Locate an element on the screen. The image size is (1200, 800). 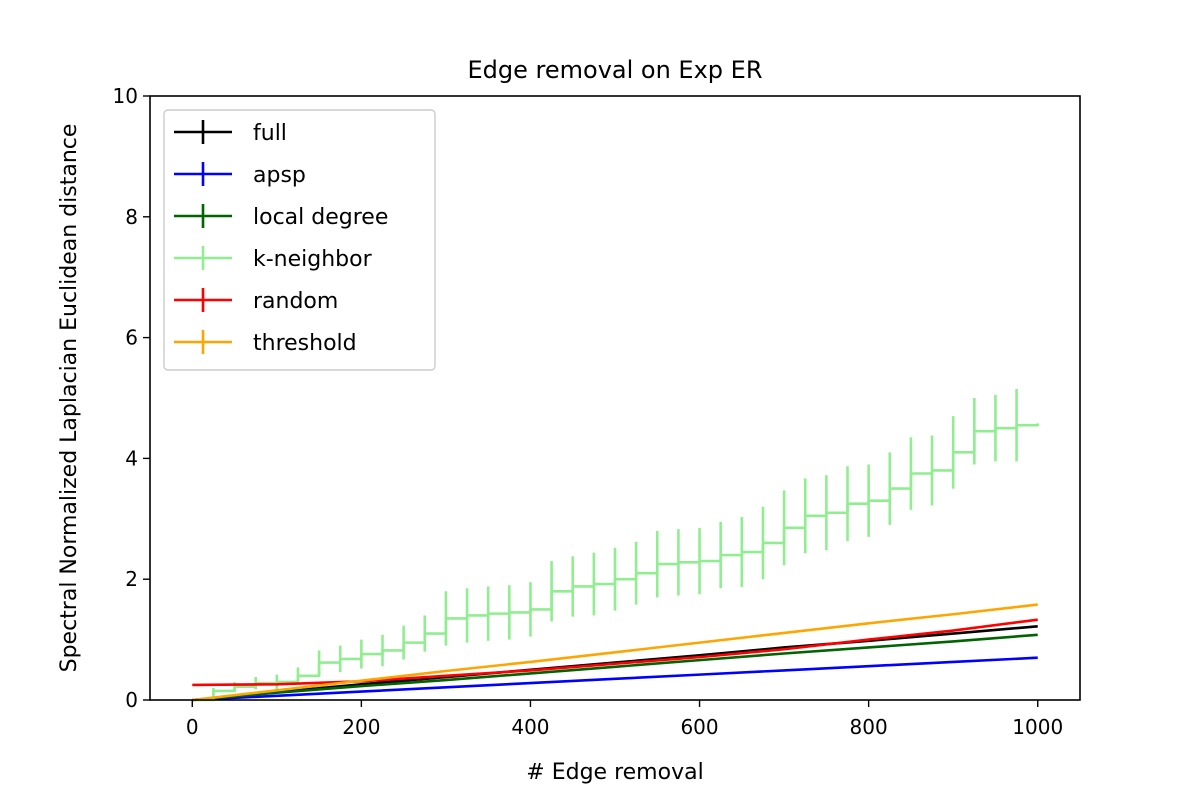
y-tick-label: 8 is located at coordinates (131, 217).